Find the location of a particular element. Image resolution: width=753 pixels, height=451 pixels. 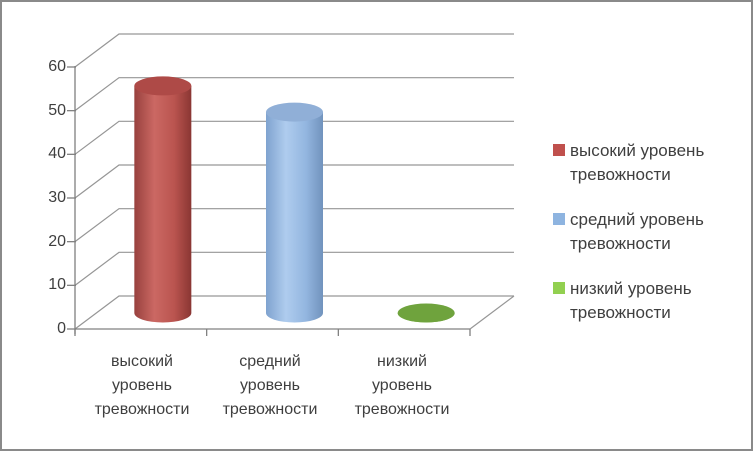

legend-label-line: средний уровень is located at coordinates (637, 219).